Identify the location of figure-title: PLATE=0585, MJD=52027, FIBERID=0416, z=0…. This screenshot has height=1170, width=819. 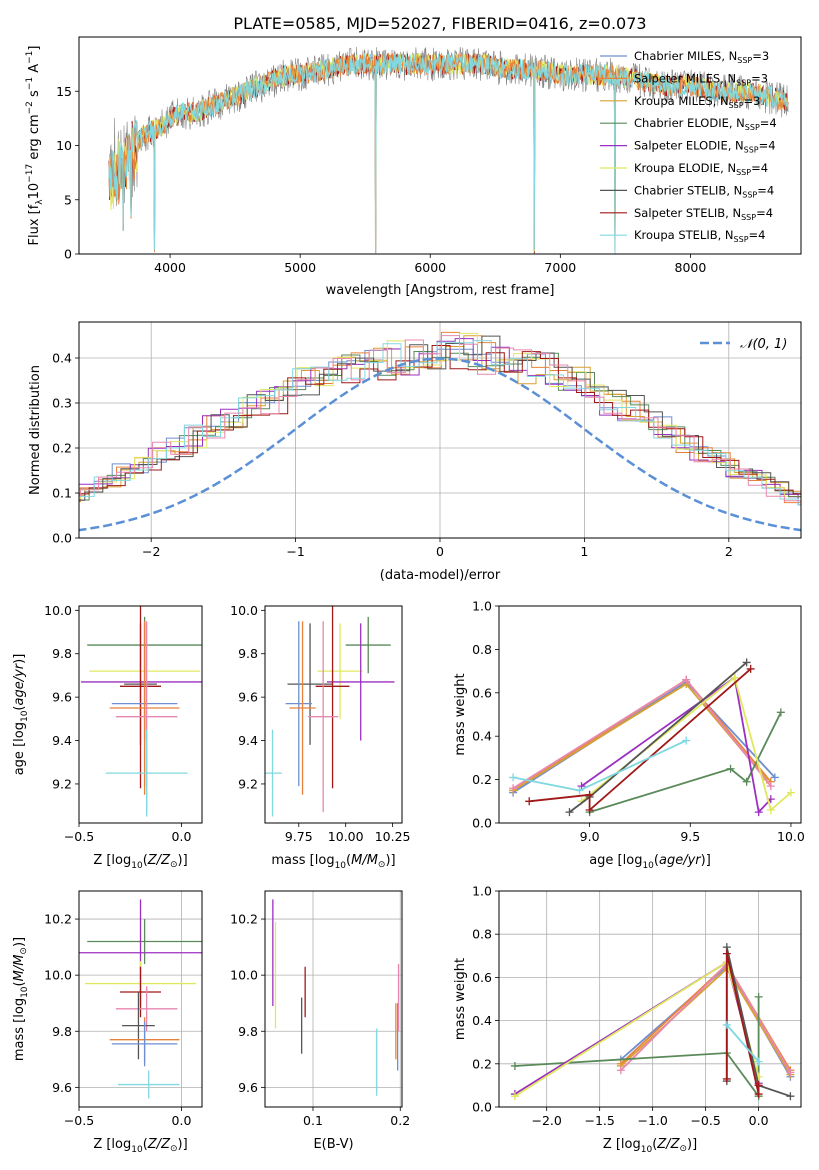
(439, 23).